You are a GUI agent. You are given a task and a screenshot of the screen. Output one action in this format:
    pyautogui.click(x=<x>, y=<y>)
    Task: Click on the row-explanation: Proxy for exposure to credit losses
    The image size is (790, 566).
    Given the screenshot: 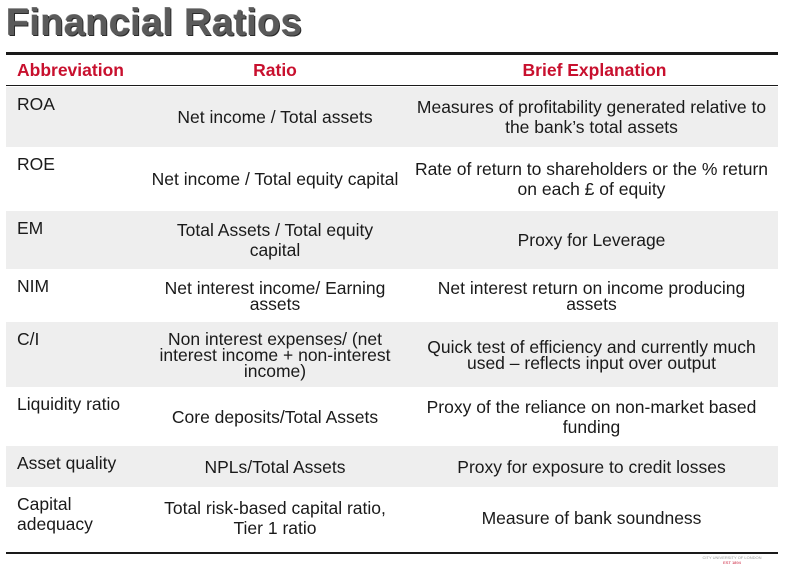 What is the action you would take?
    pyautogui.click(x=591, y=466)
    